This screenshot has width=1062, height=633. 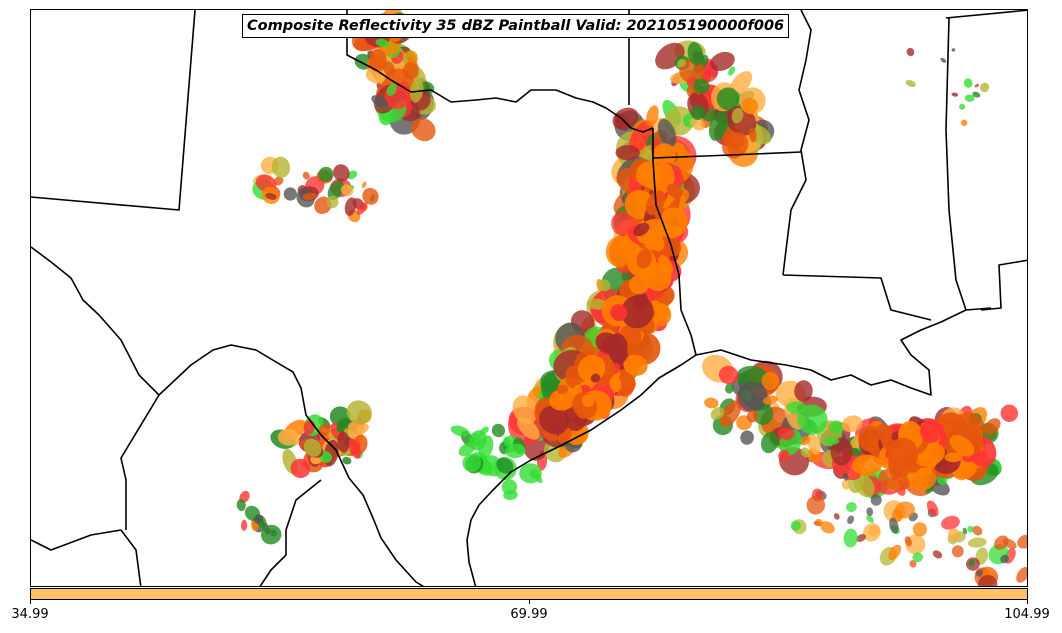 What do you see at coordinates (86, 557) in the screenshot?
I see `mexico-inner` at bounding box center [86, 557].